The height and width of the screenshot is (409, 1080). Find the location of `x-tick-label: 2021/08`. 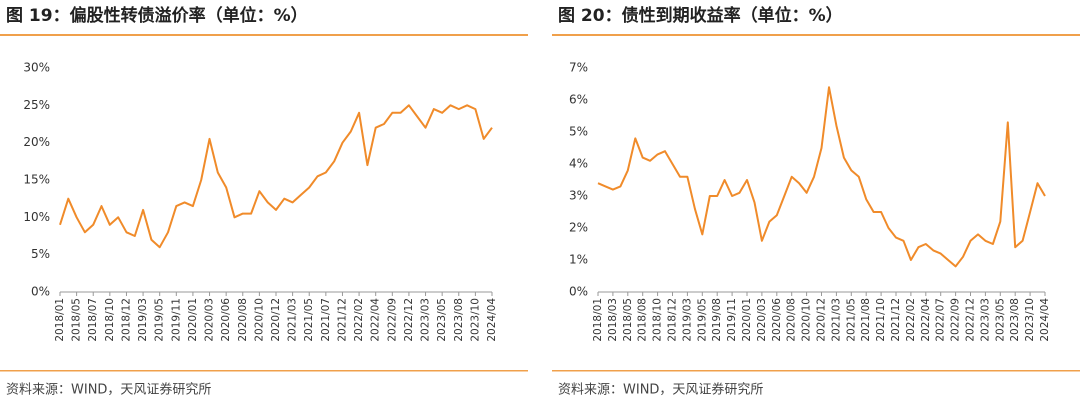

x-tick-label: 2021/08 is located at coordinates (866, 320).